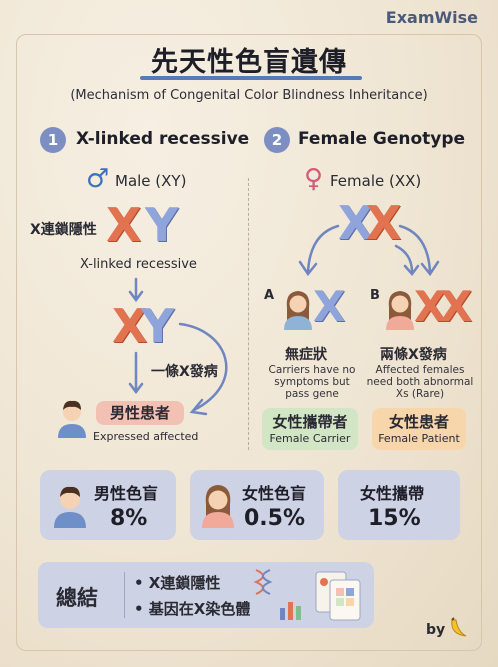 The image size is (498, 667). Describe the element at coordinates (290, 611) in the screenshot. I see `bar-chart-icon` at that location.